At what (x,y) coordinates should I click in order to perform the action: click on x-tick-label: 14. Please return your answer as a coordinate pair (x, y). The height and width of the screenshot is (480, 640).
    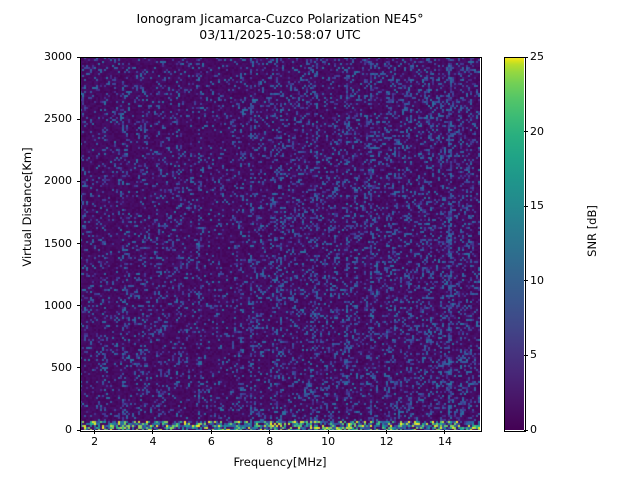
    Looking at the image, I should click on (444, 441).